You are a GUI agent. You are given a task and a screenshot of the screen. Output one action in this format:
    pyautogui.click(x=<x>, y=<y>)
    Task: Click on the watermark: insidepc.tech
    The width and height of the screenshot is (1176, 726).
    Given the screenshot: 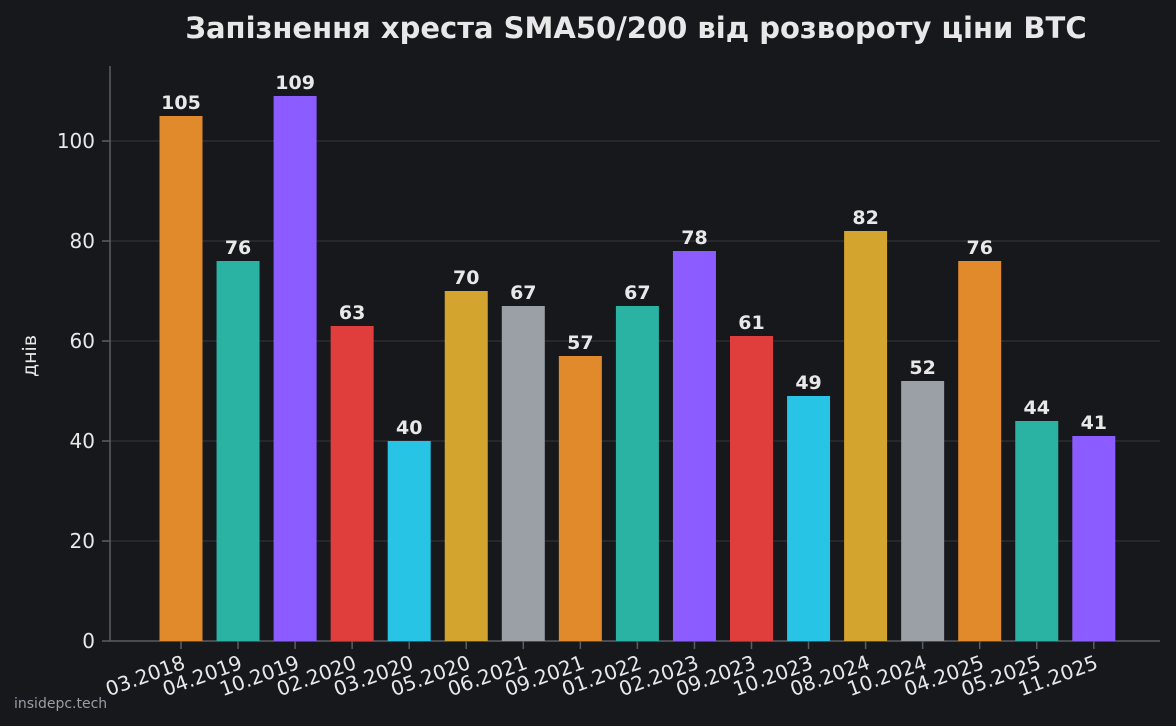 What is the action you would take?
    pyautogui.click(x=60, y=704)
    